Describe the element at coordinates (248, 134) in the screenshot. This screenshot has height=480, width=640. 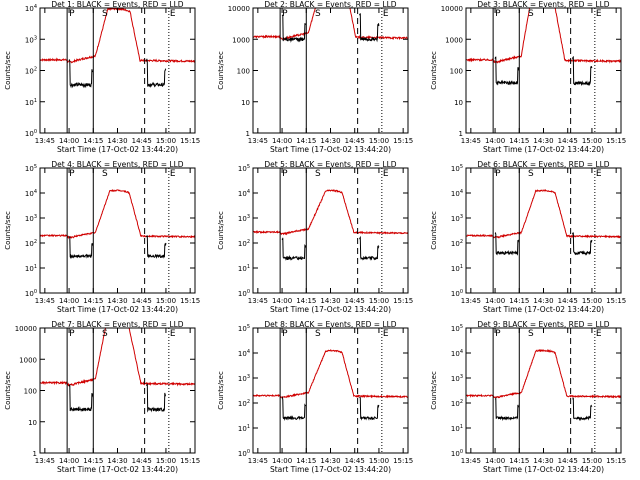
I see `y-tick-label: 1` at that location.